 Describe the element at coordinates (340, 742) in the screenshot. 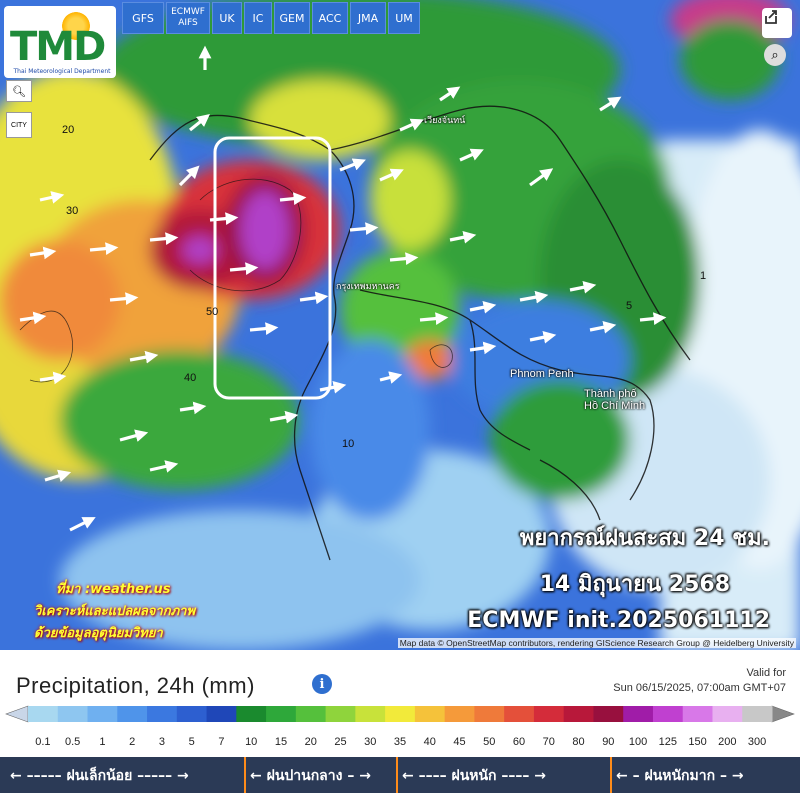

I see `scale-tick-label: 25` at that location.